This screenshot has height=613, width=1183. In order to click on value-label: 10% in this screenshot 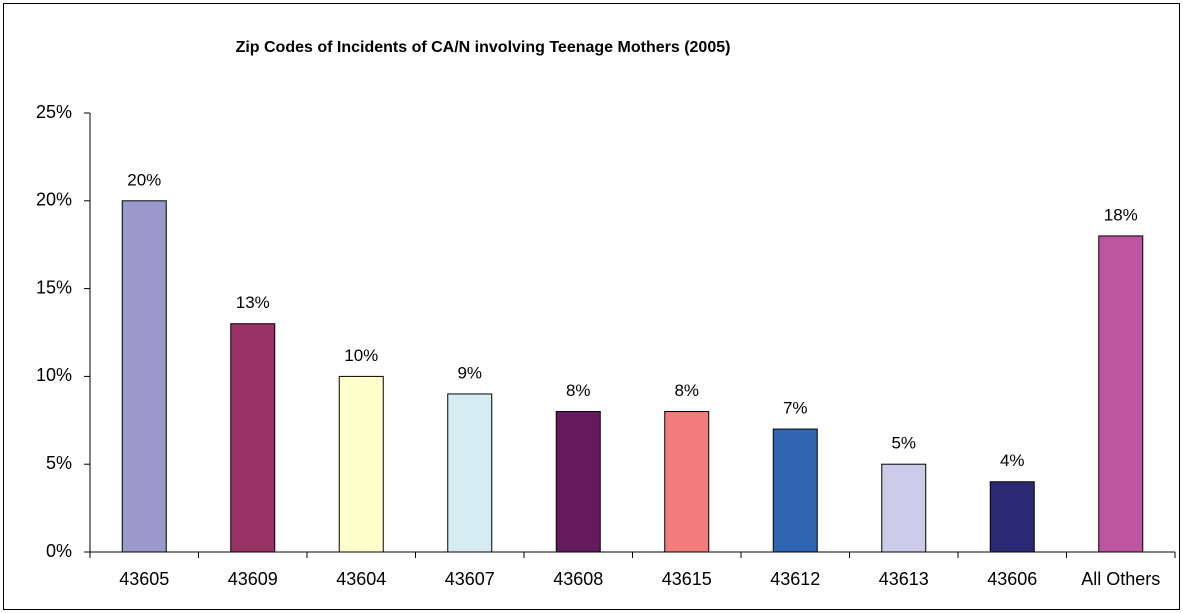, I will do `click(361, 355)`.